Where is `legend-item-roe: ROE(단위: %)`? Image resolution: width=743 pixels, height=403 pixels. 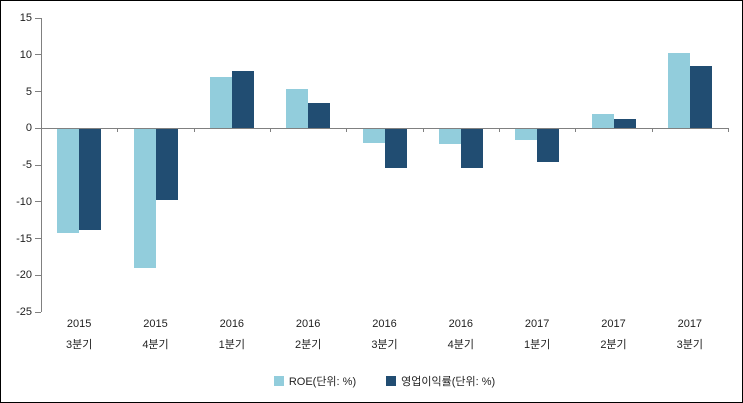 legend-item-roe: ROE(단위: %) is located at coordinates (315, 381).